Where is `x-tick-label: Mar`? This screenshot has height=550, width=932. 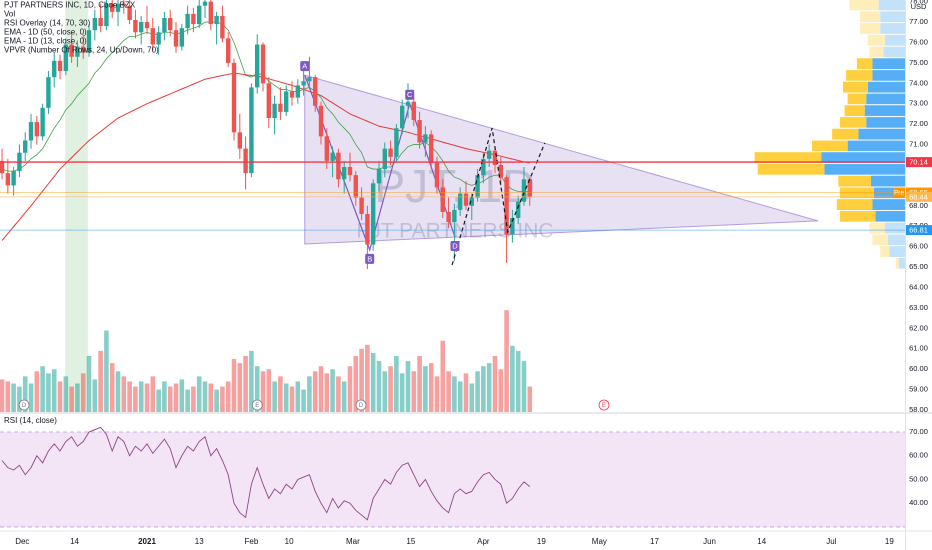 x-tick-label: Mar is located at coordinates (353, 541).